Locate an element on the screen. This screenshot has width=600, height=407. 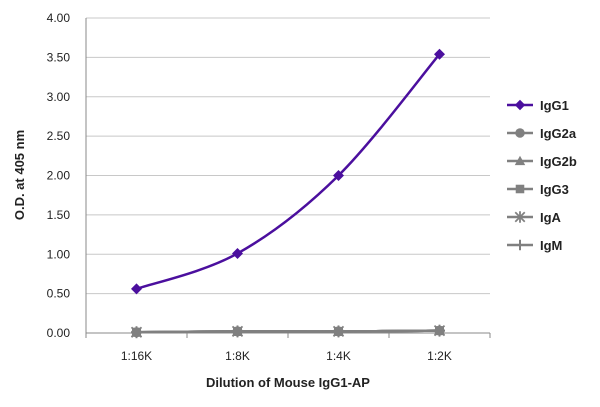
y-tick-label: 4.00 is located at coordinates (59, 18).